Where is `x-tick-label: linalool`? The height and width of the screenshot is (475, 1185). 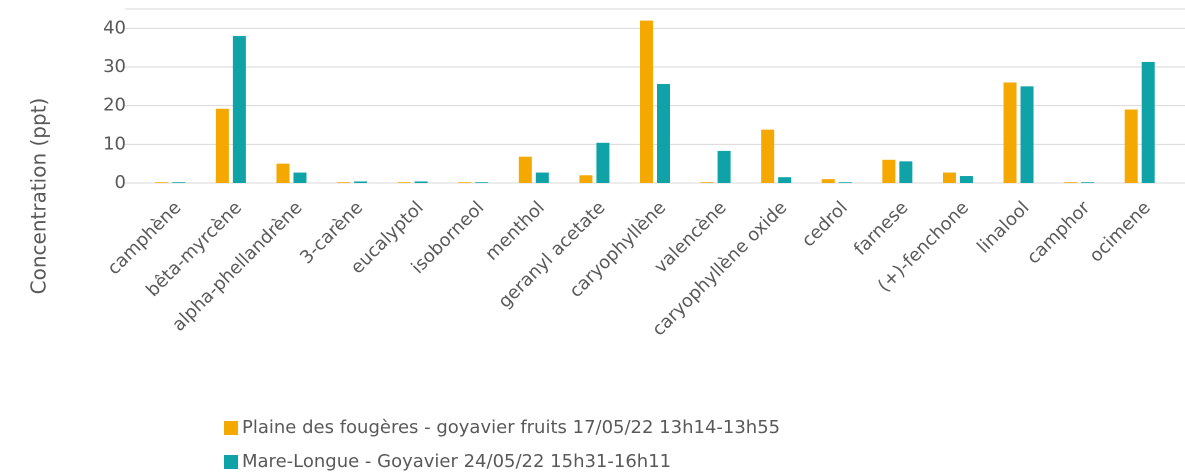
x-tick-label: linalool is located at coordinates (1003, 227).